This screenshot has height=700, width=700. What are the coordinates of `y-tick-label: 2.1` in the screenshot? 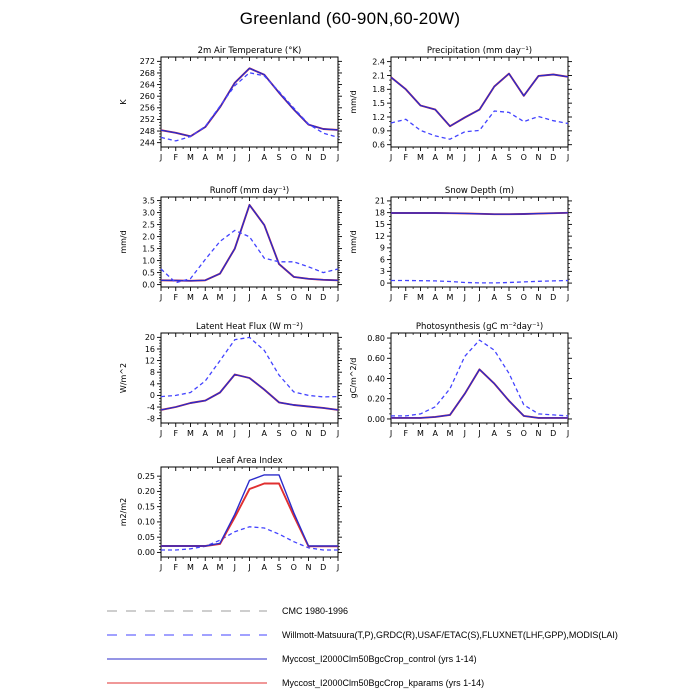 It's located at (378, 75).